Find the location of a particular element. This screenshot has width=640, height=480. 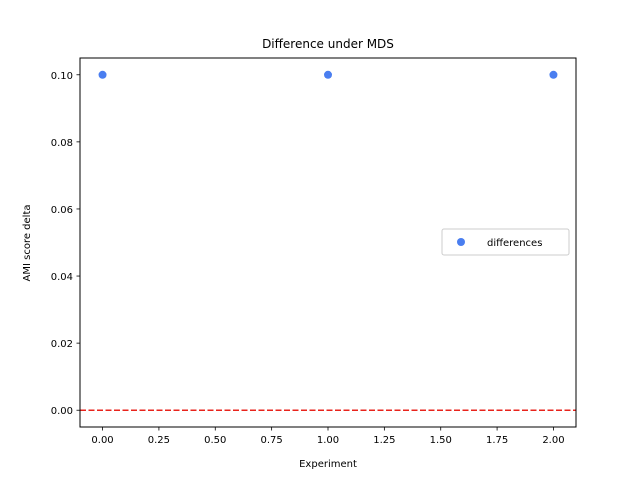

y-tick-label: 0.10 is located at coordinates (62, 76).